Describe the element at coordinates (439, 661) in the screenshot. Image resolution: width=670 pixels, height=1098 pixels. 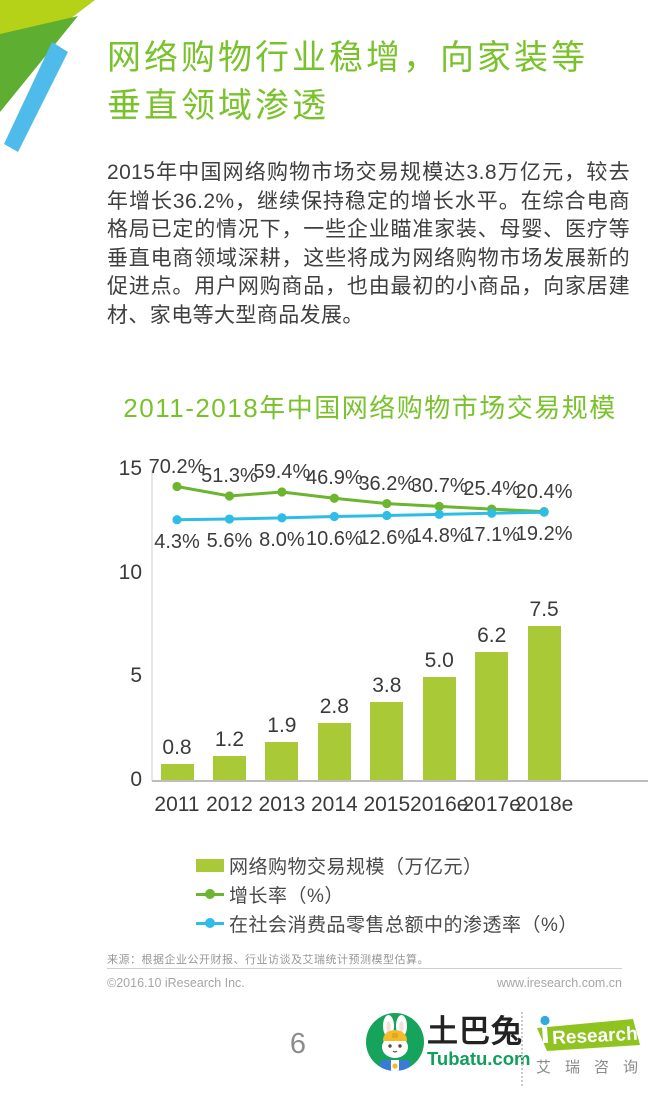
I see `bar-value-label: 5.0` at that location.